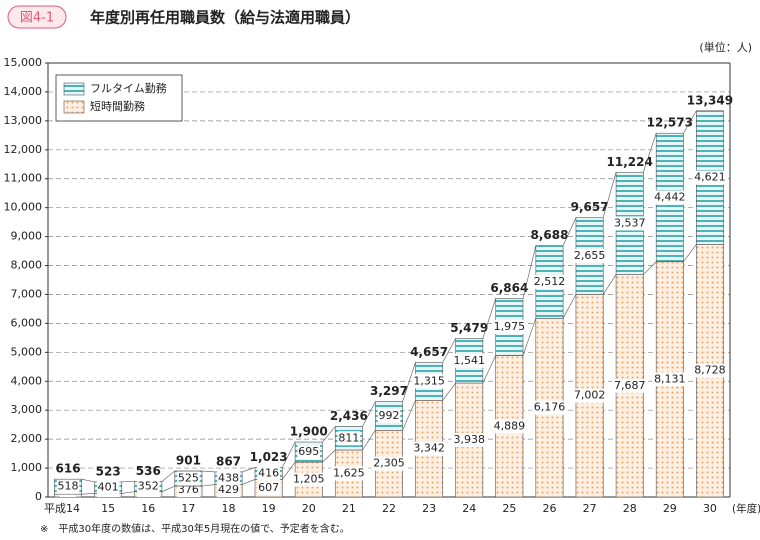 The width and height of the screenshot is (760, 540). I want to click on value-label: 7,687, so click(630, 385).